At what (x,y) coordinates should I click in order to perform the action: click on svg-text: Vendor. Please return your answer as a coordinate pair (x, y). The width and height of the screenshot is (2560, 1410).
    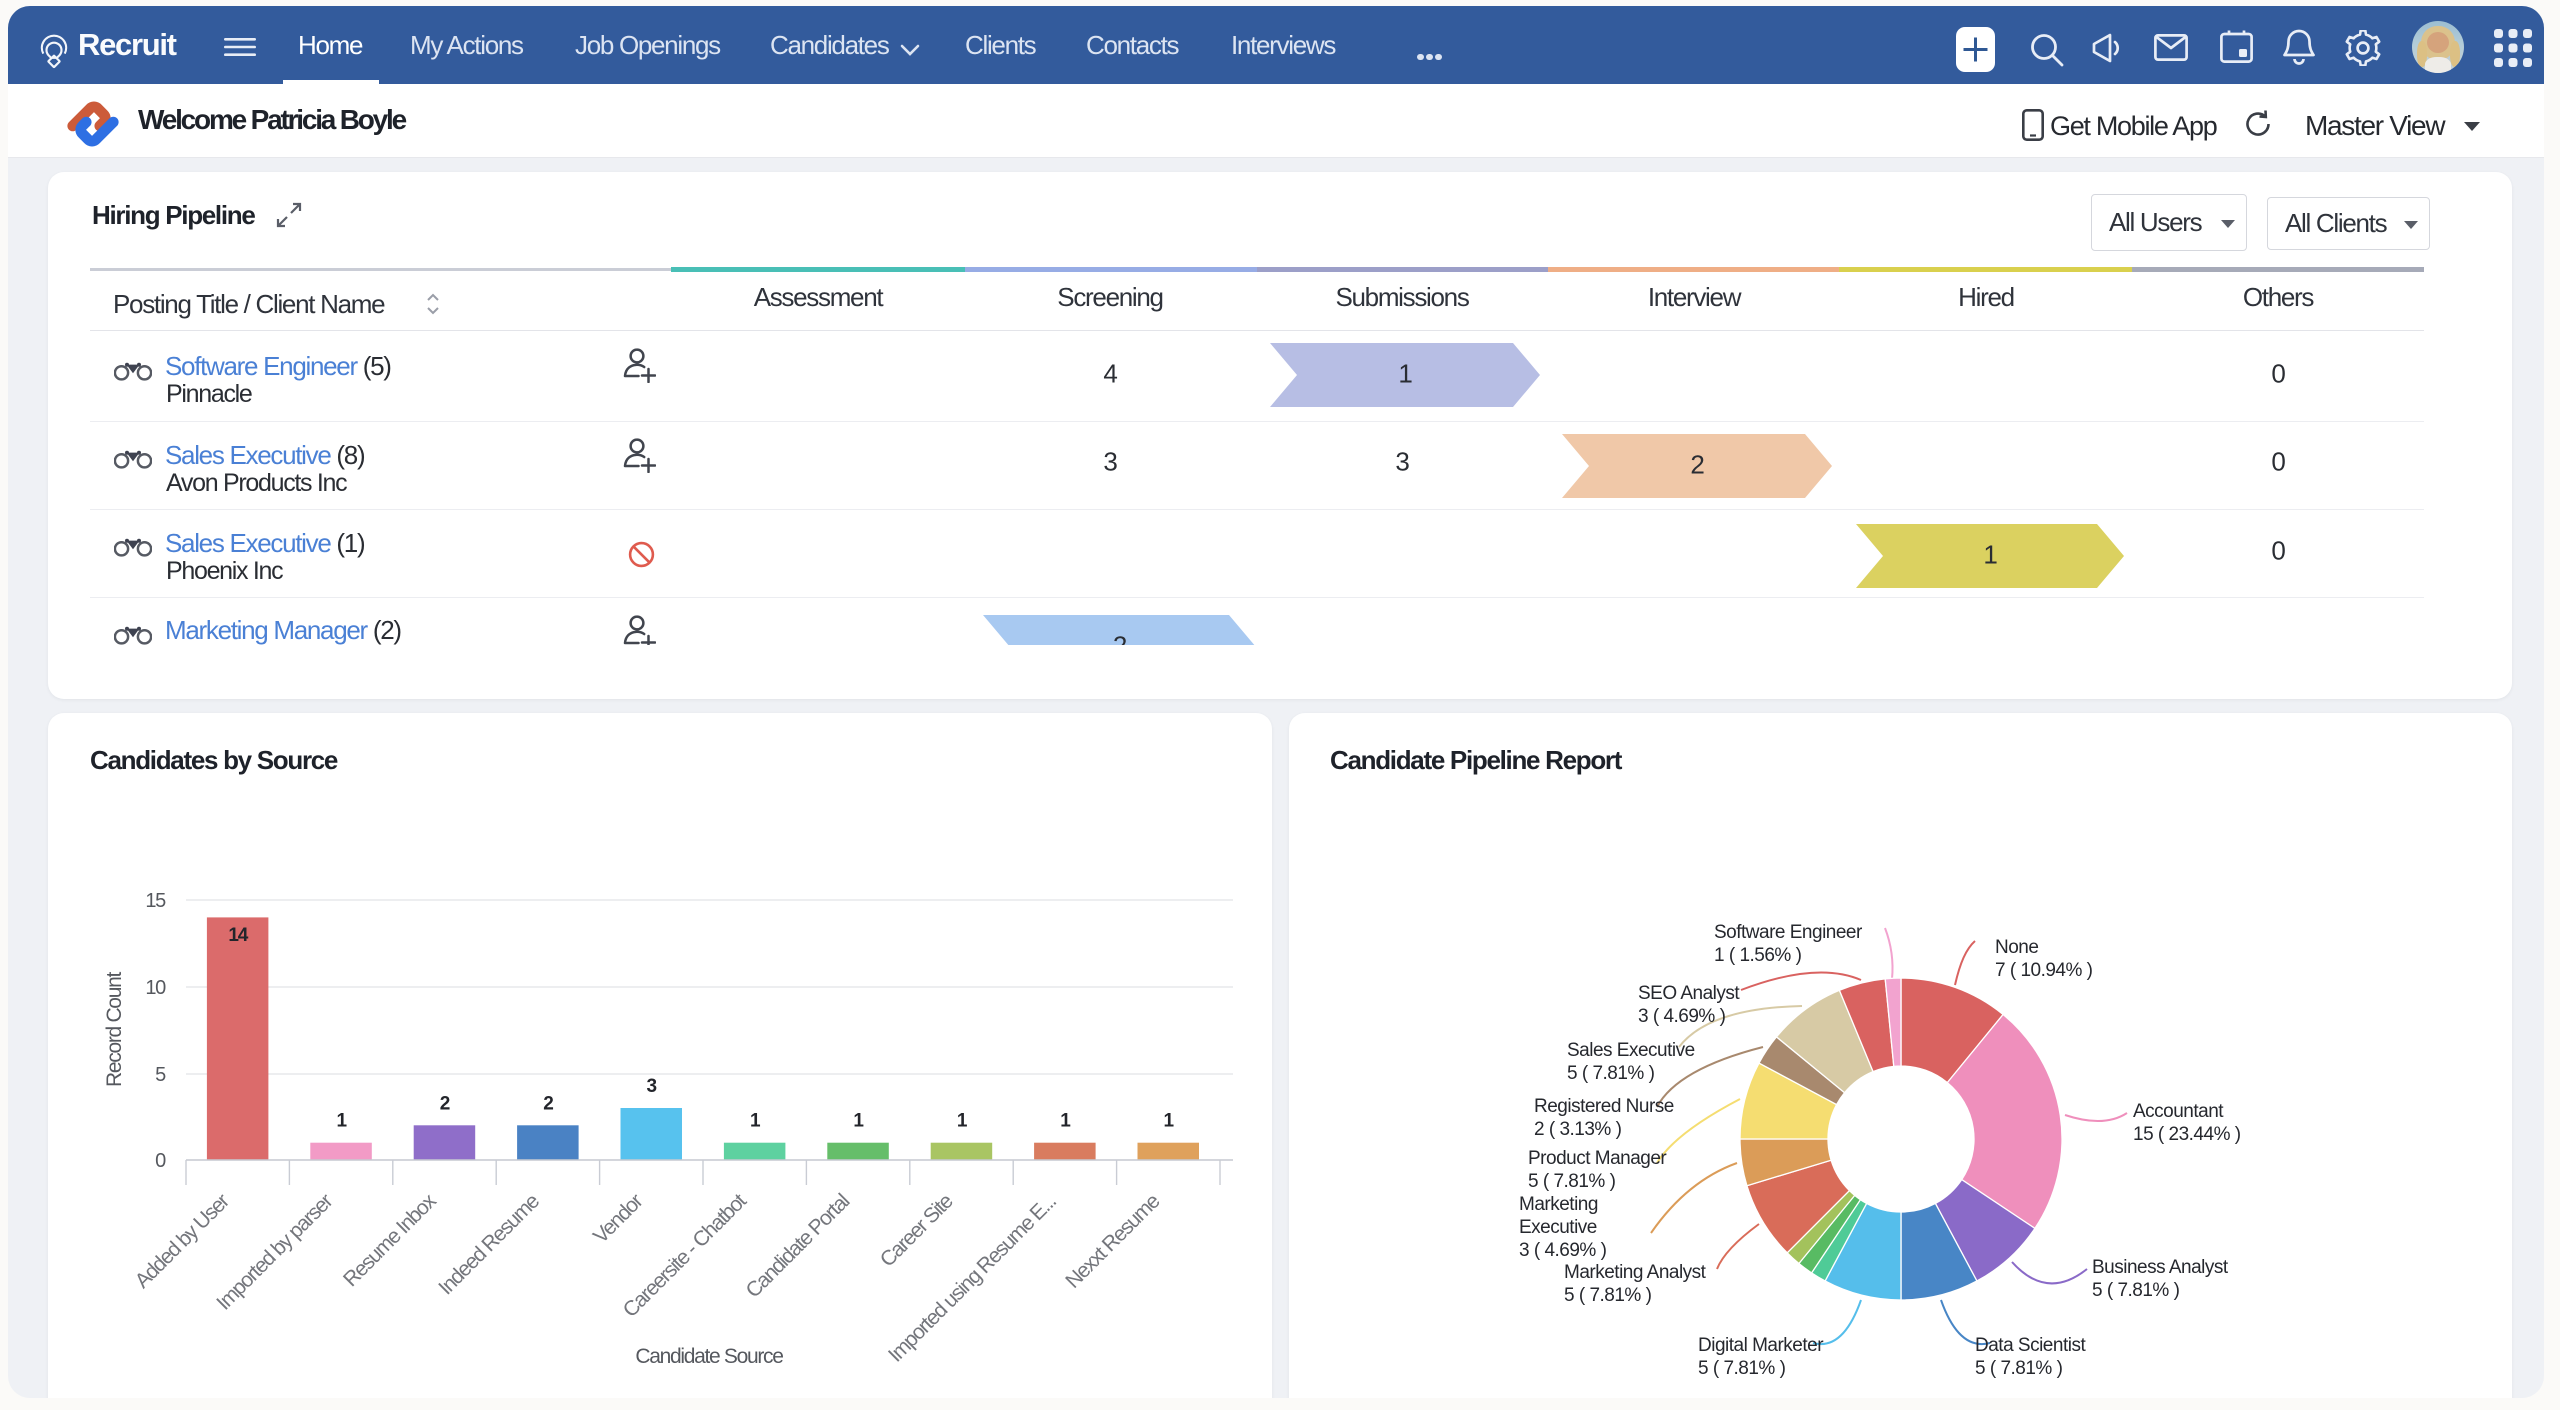
    Looking at the image, I should click on (618, 1218).